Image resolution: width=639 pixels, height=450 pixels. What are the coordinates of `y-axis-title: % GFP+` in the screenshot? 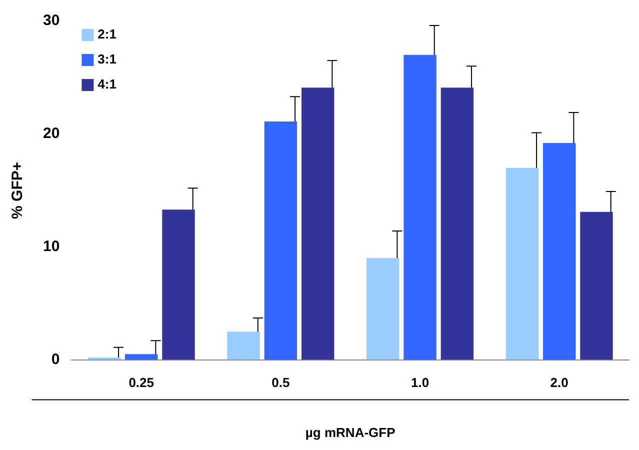 It's located at (17, 190).